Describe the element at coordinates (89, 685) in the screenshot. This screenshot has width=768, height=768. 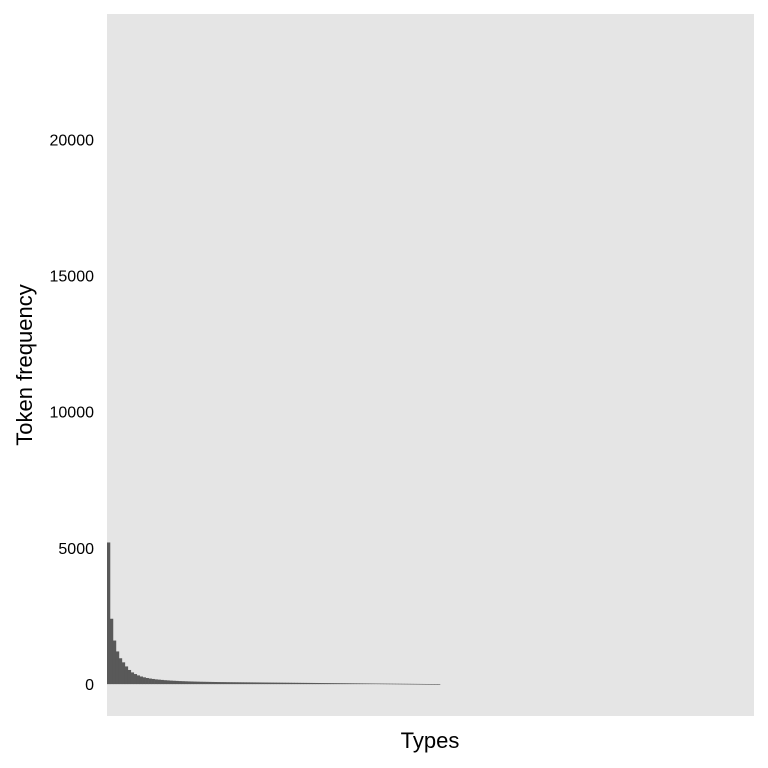
I see `y-tick-label: 0` at that location.